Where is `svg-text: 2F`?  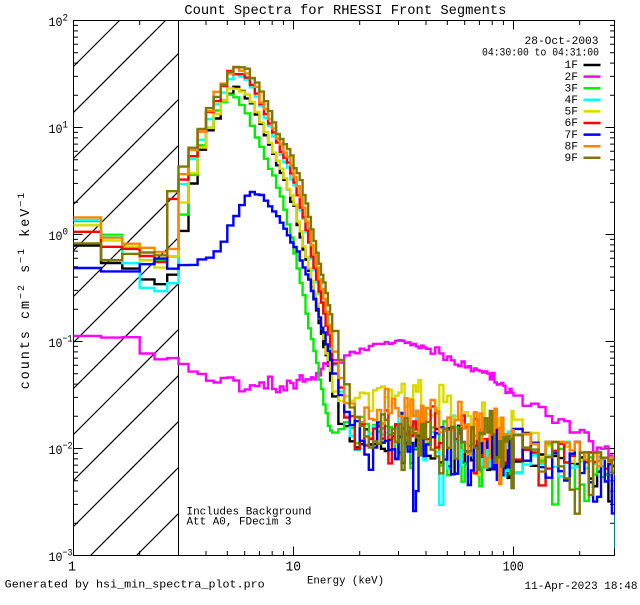
svg-text: 2F is located at coordinates (572, 78).